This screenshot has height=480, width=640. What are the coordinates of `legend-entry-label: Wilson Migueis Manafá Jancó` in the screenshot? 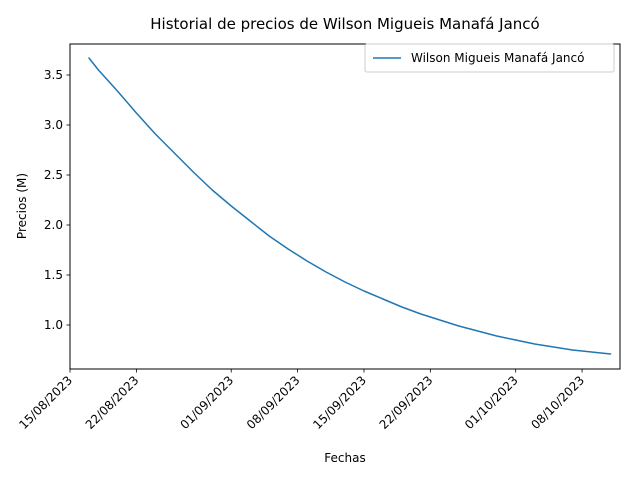 It's located at (497, 58).